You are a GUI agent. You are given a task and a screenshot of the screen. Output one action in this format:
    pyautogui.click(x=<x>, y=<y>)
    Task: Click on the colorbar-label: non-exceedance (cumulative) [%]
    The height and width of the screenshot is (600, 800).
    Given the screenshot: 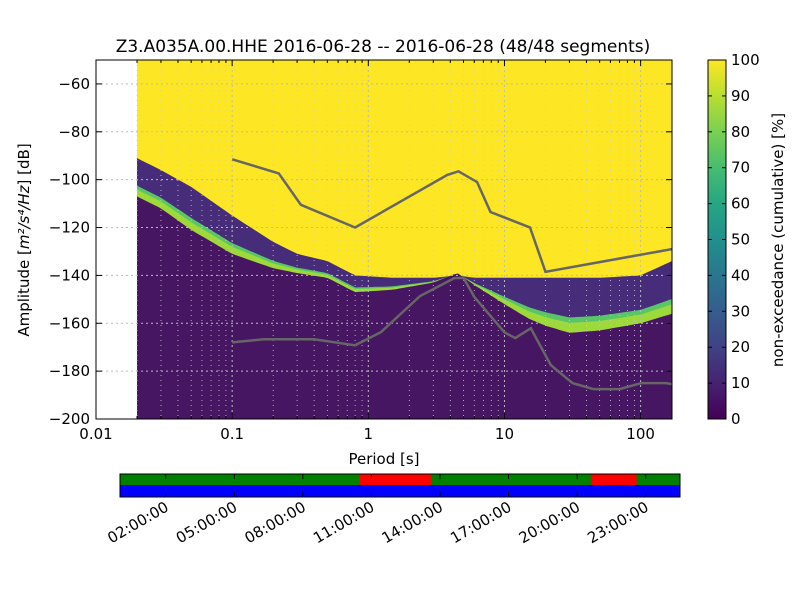 What is the action you would take?
    pyautogui.click(x=778, y=240)
    